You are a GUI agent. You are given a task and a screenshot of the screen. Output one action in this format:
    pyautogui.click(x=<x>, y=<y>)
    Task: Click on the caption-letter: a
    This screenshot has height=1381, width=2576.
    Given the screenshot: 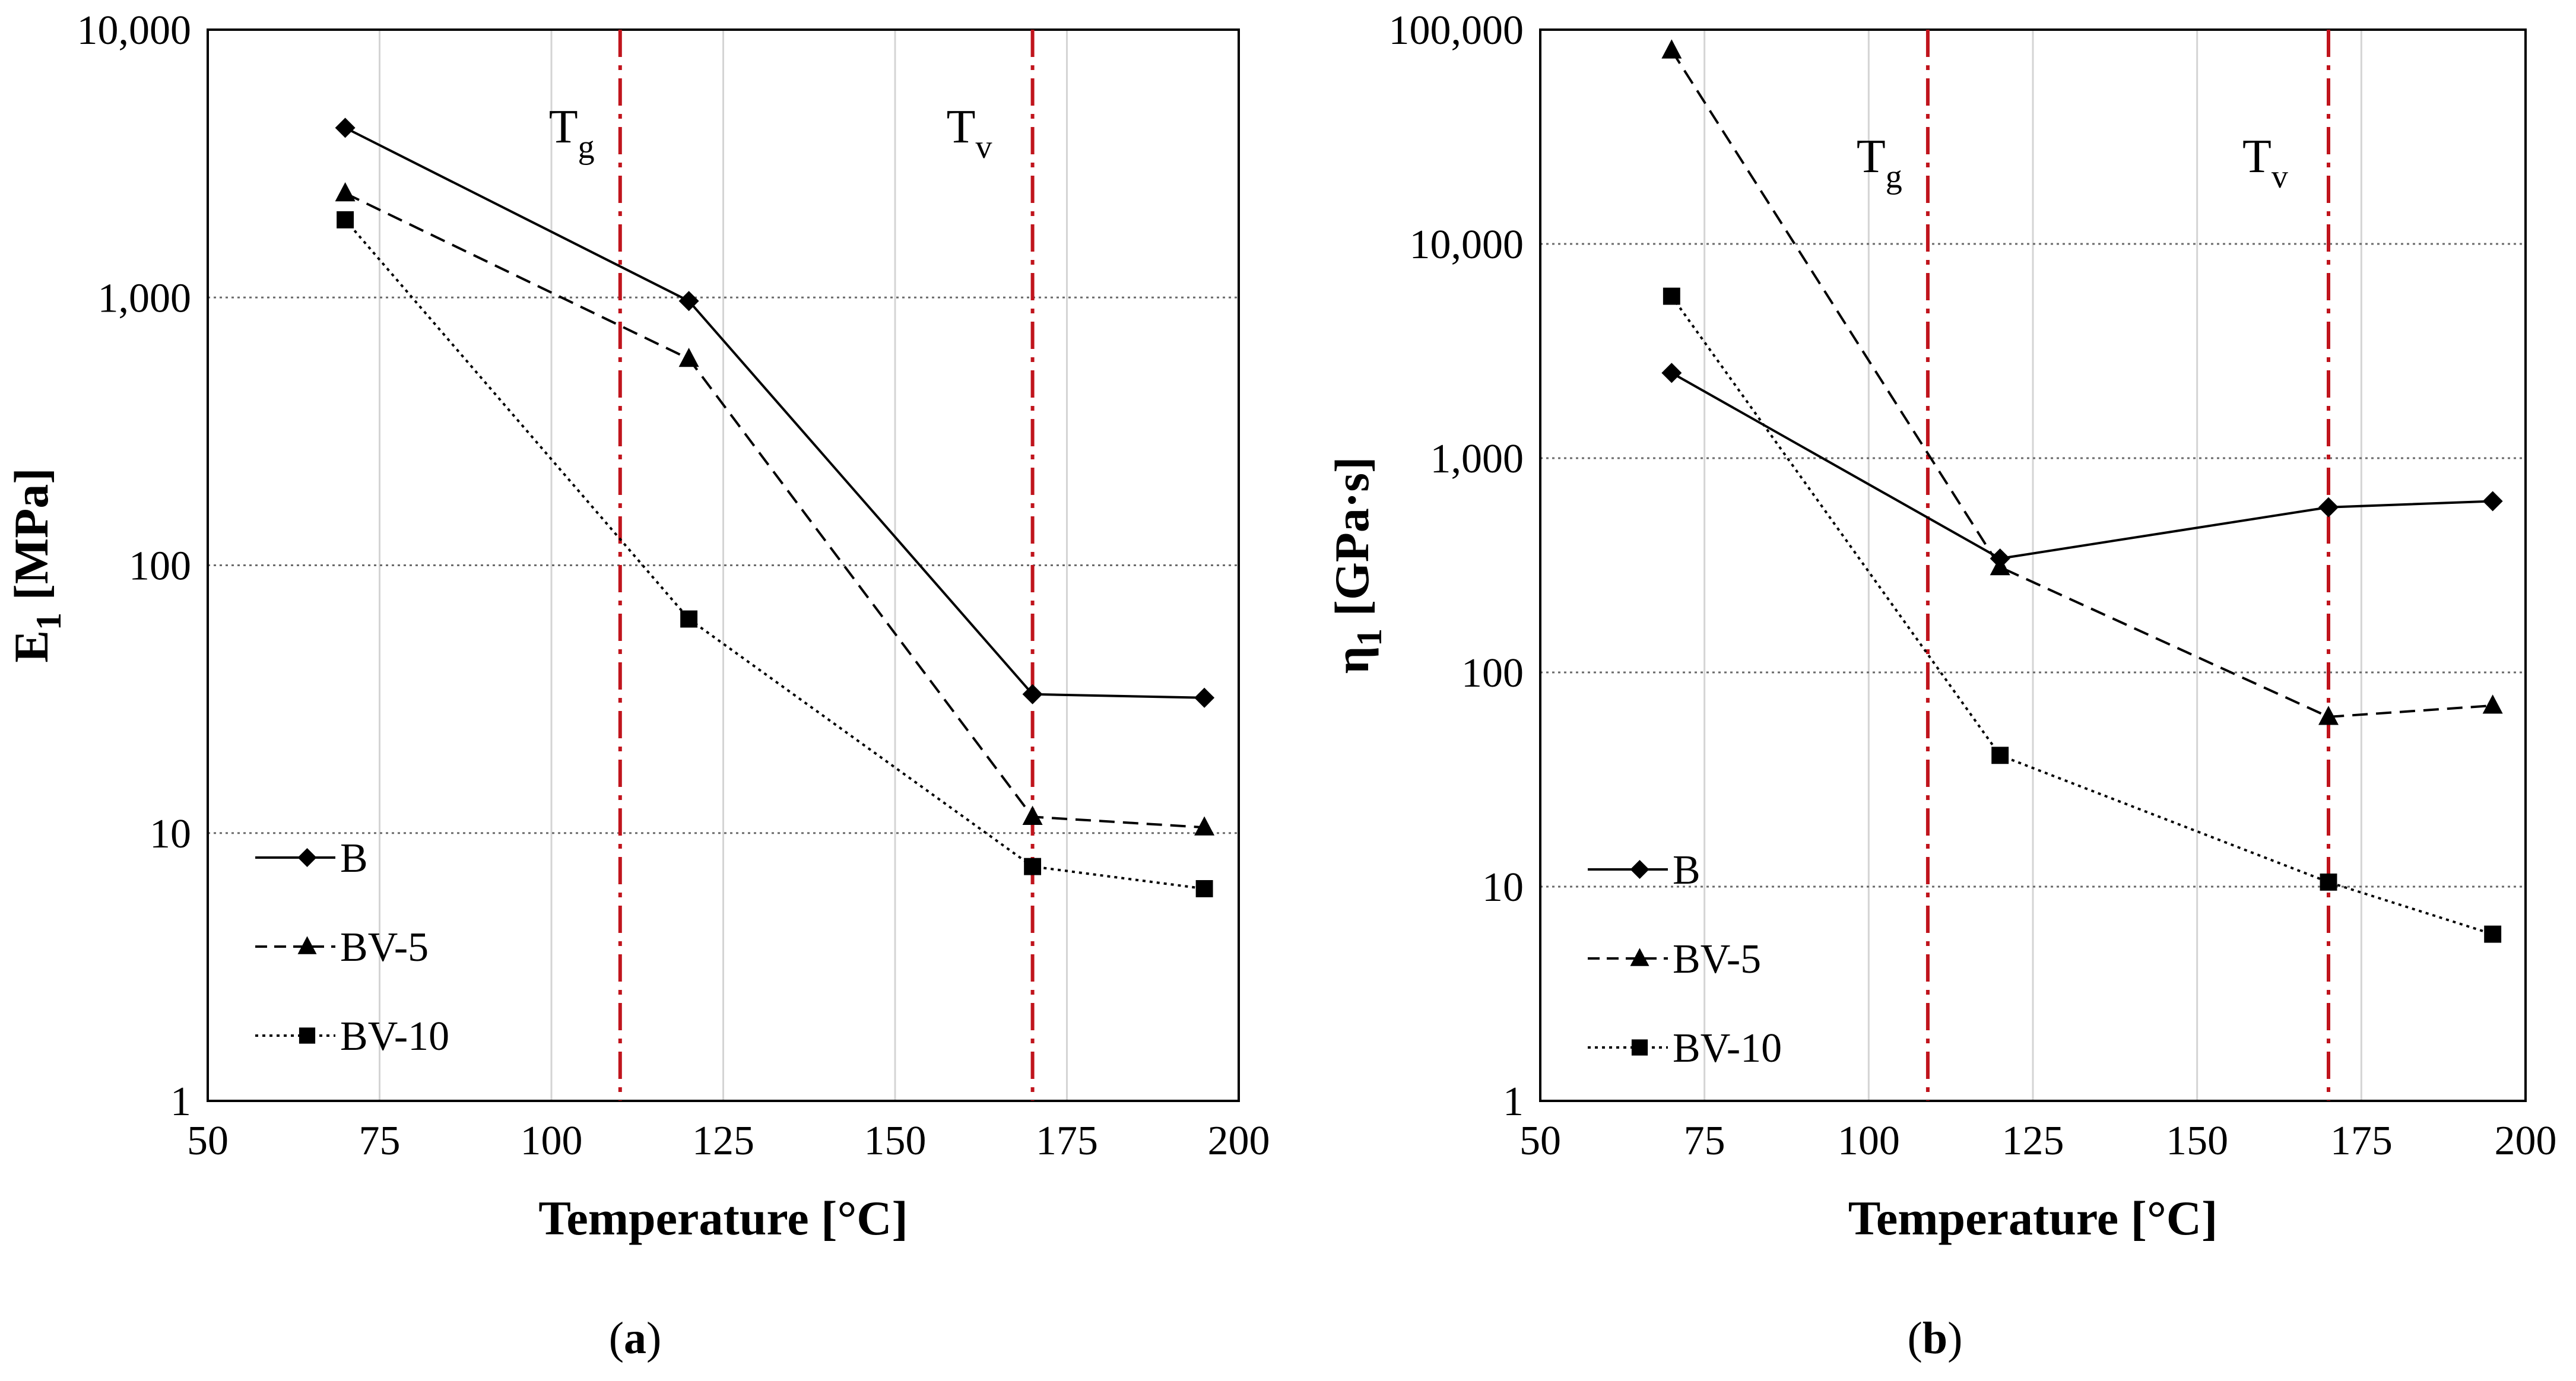 What is the action you would take?
    pyautogui.click(x=635, y=1338)
    